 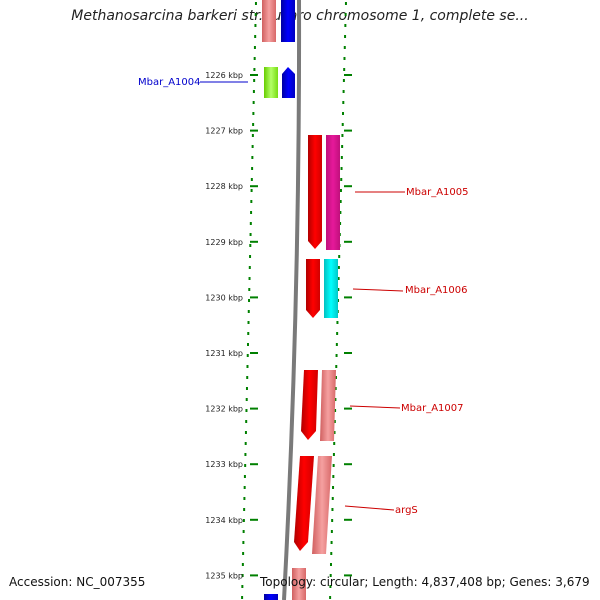 I want to click on gene-label-mbar-a1005: Mbar_A1005, so click(x=437, y=192).